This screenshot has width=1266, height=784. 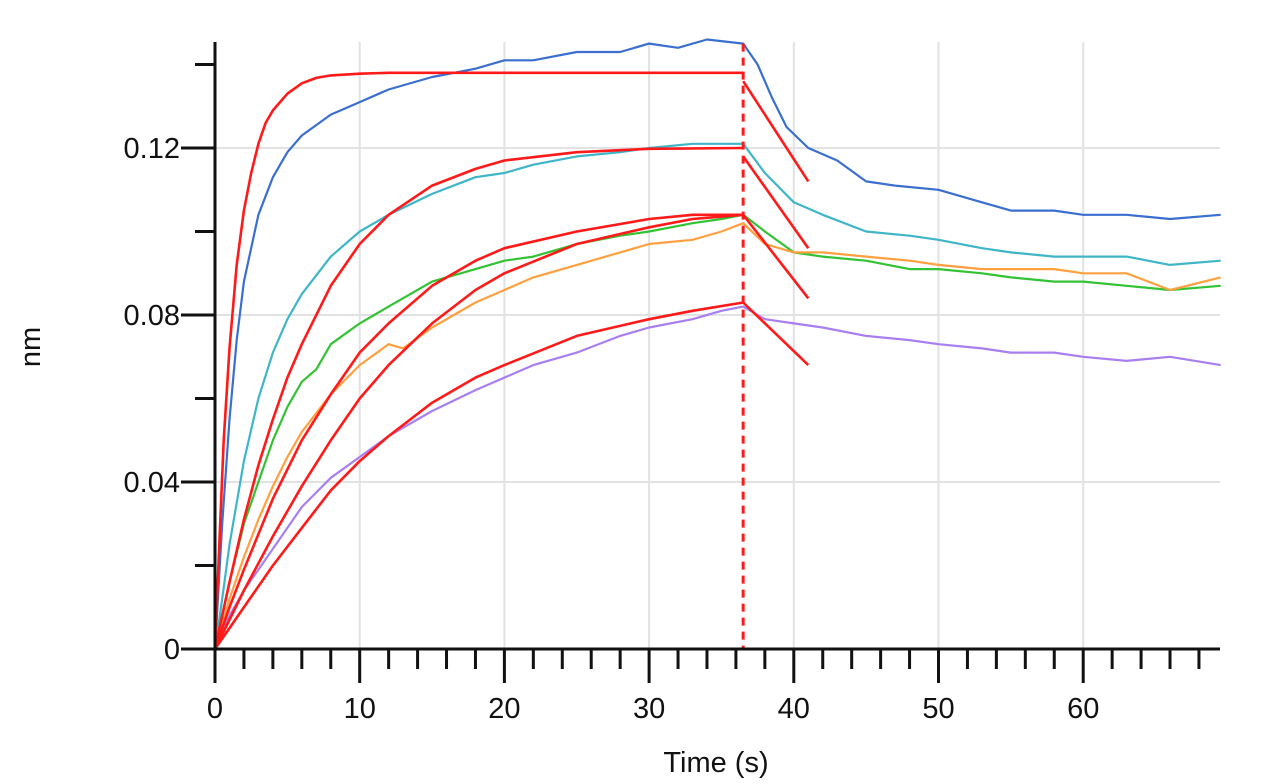 What do you see at coordinates (152, 149) in the screenshot?
I see `y-tick-label: 0.12` at bounding box center [152, 149].